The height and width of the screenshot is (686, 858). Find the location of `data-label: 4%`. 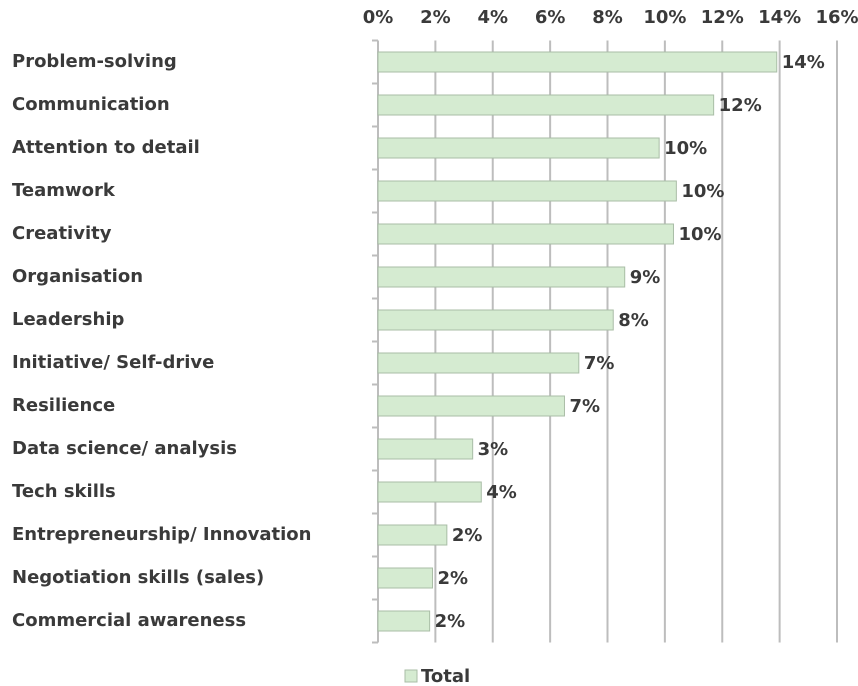

data-label: 4% is located at coordinates (501, 492).